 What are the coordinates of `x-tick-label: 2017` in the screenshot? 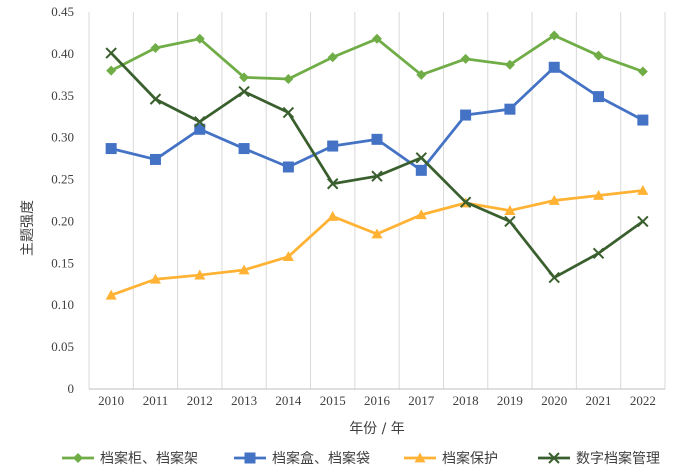 It's located at (421, 400).